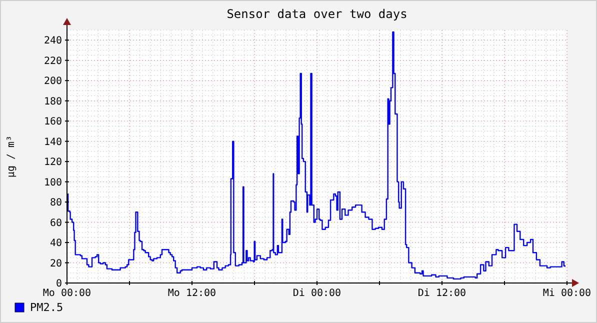  Describe the element at coordinates (53, 162) in the screenshot. I see `y-tick-label: 120` at that location.